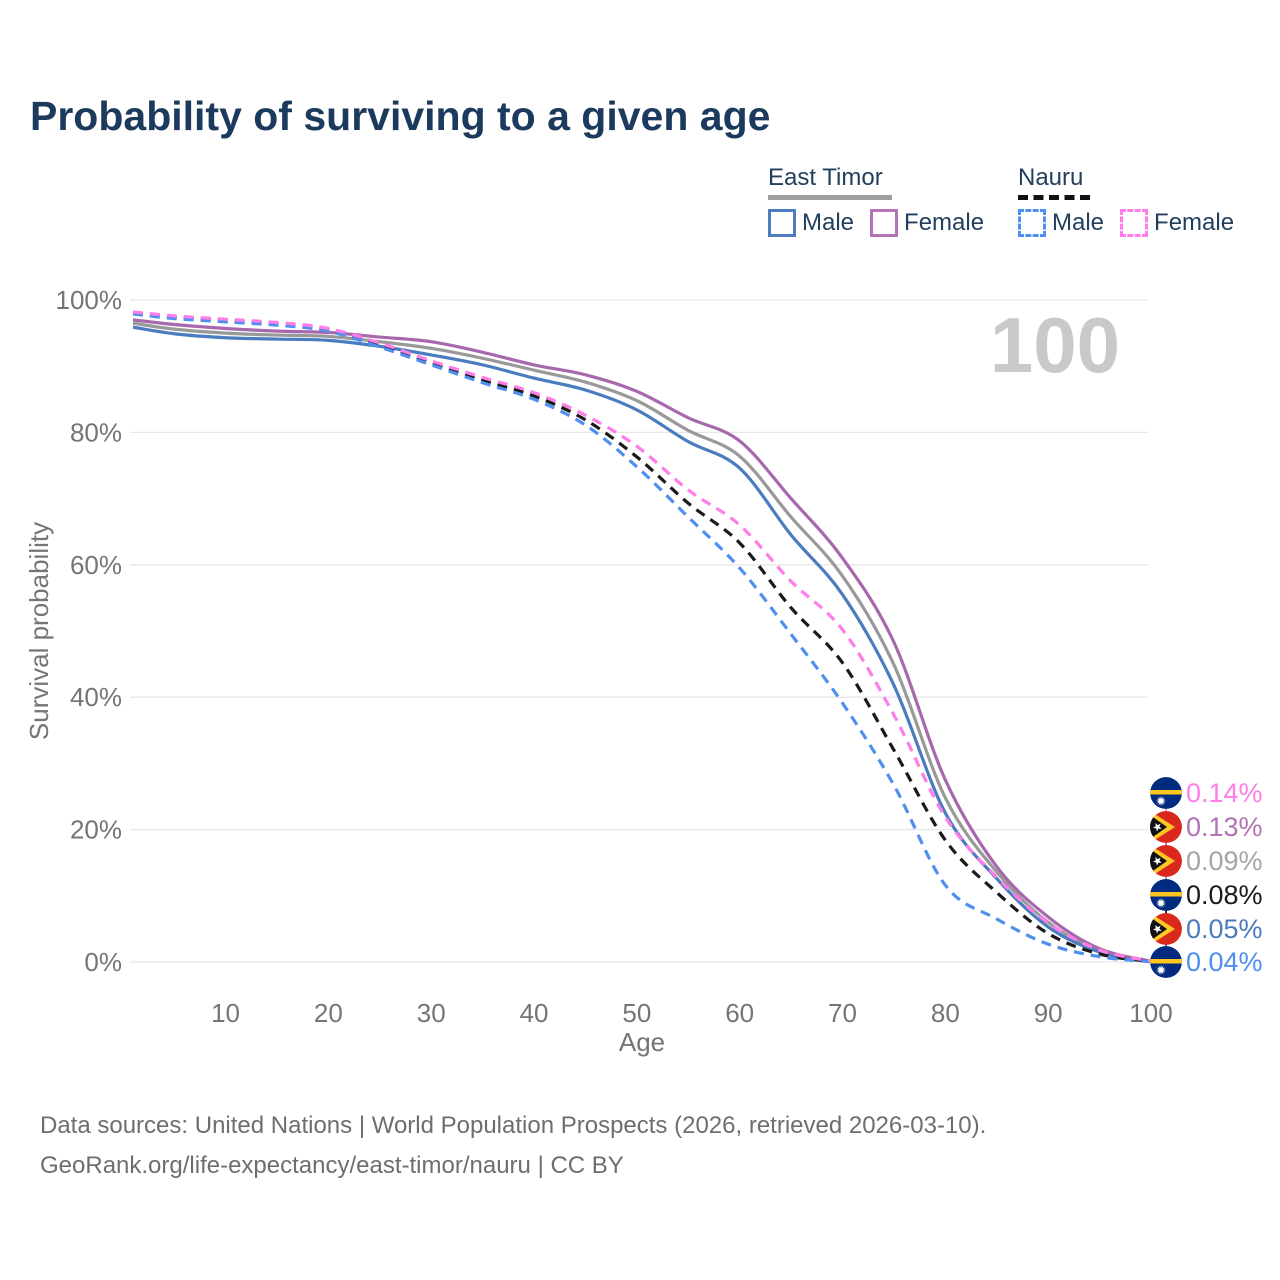 The image size is (1280, 1280). Describe the element at coordinates (1224, 895) in the screenshot. I see `end-label-value-nauru-both: 0.08%` at that location.